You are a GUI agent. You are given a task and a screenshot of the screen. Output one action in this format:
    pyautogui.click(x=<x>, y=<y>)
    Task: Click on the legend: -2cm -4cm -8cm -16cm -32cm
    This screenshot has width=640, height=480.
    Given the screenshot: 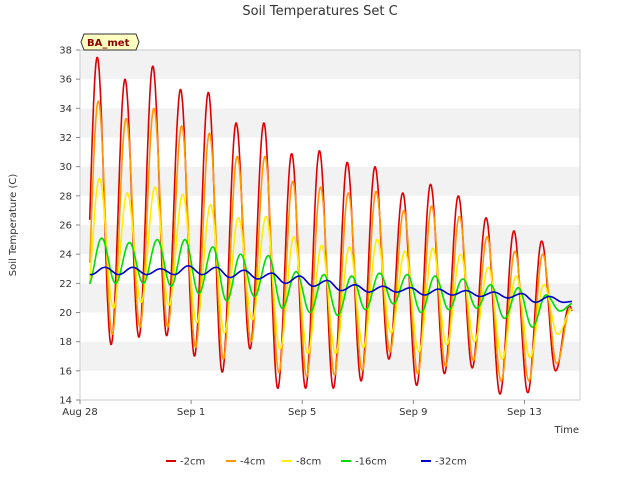 What is the action you would take?
    pyautogui.click(x=316, y=462)
    